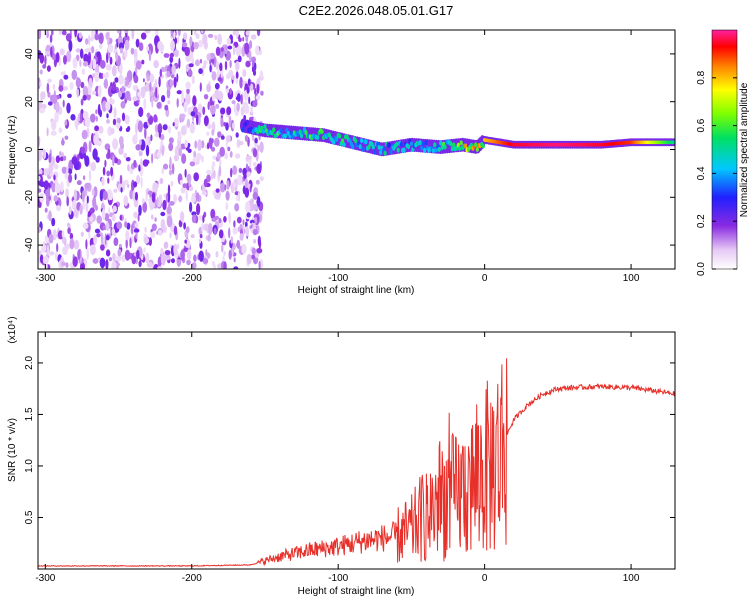  What do you see at coordinates (701, 269) in the screenshot?
I see `colorbar-tick-label: 0.0` at bounding box center [701, 269].